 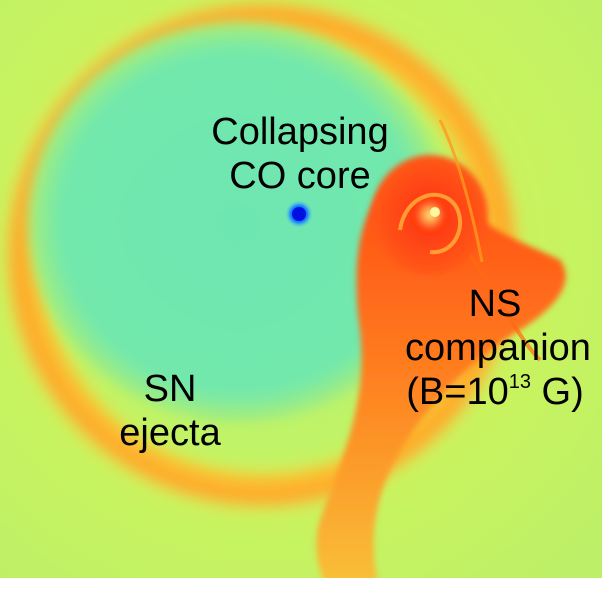 What do you see at coordinates (495, 304) in the screenshot?
I see `label-line: NS` at bounding box center [495, 304].